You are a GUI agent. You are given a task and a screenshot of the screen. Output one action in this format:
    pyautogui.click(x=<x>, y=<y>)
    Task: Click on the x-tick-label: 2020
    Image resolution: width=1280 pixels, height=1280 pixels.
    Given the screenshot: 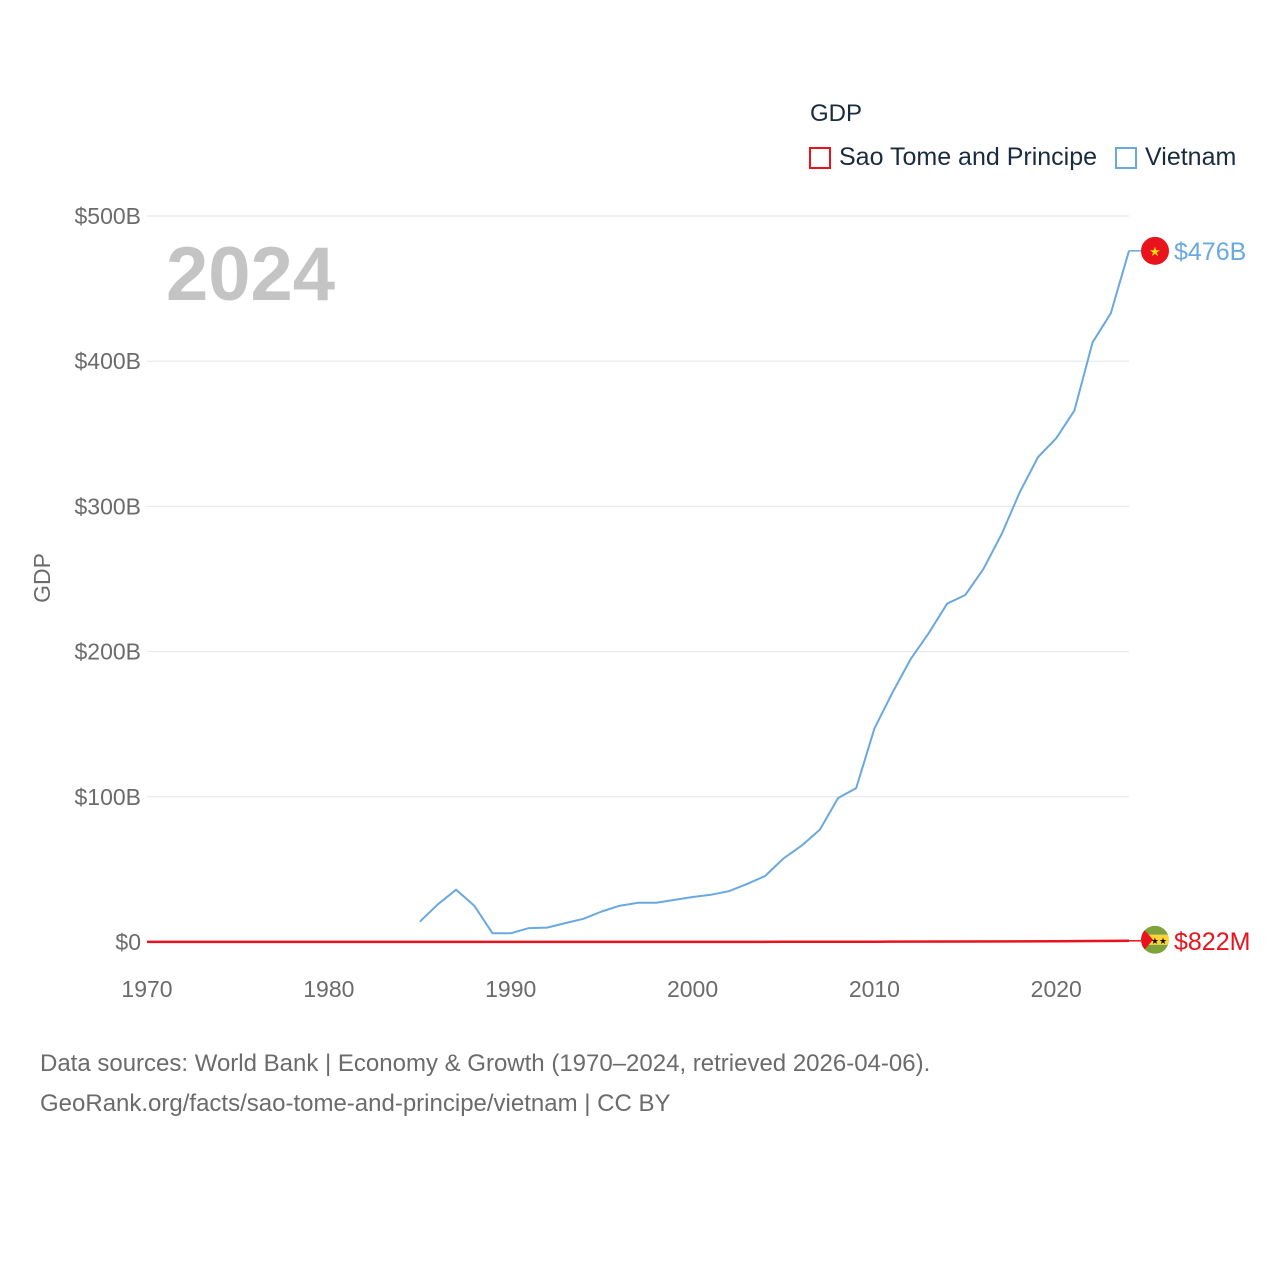 What is the action you would take?
    pyautogui.click(x=1056, y=989)
    